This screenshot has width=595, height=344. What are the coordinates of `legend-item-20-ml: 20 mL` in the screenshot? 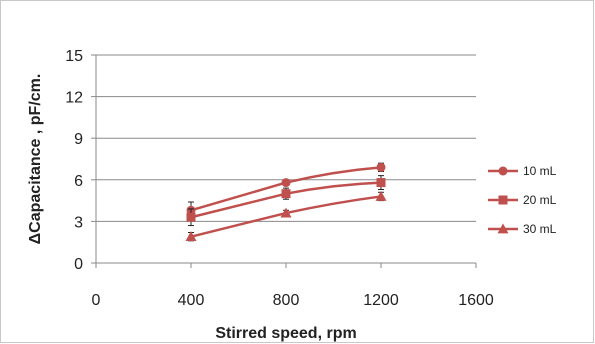 It's located at (522, 200).